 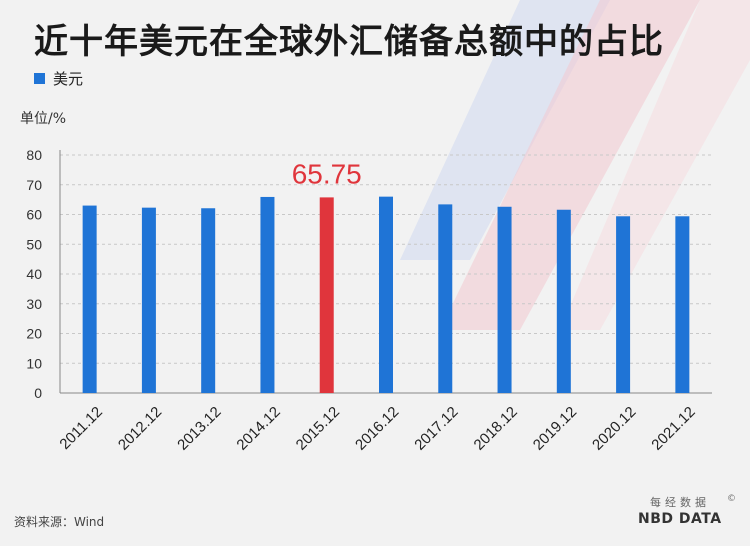 I want to click on y-tick-label: 50, so click(x=34, y=244).